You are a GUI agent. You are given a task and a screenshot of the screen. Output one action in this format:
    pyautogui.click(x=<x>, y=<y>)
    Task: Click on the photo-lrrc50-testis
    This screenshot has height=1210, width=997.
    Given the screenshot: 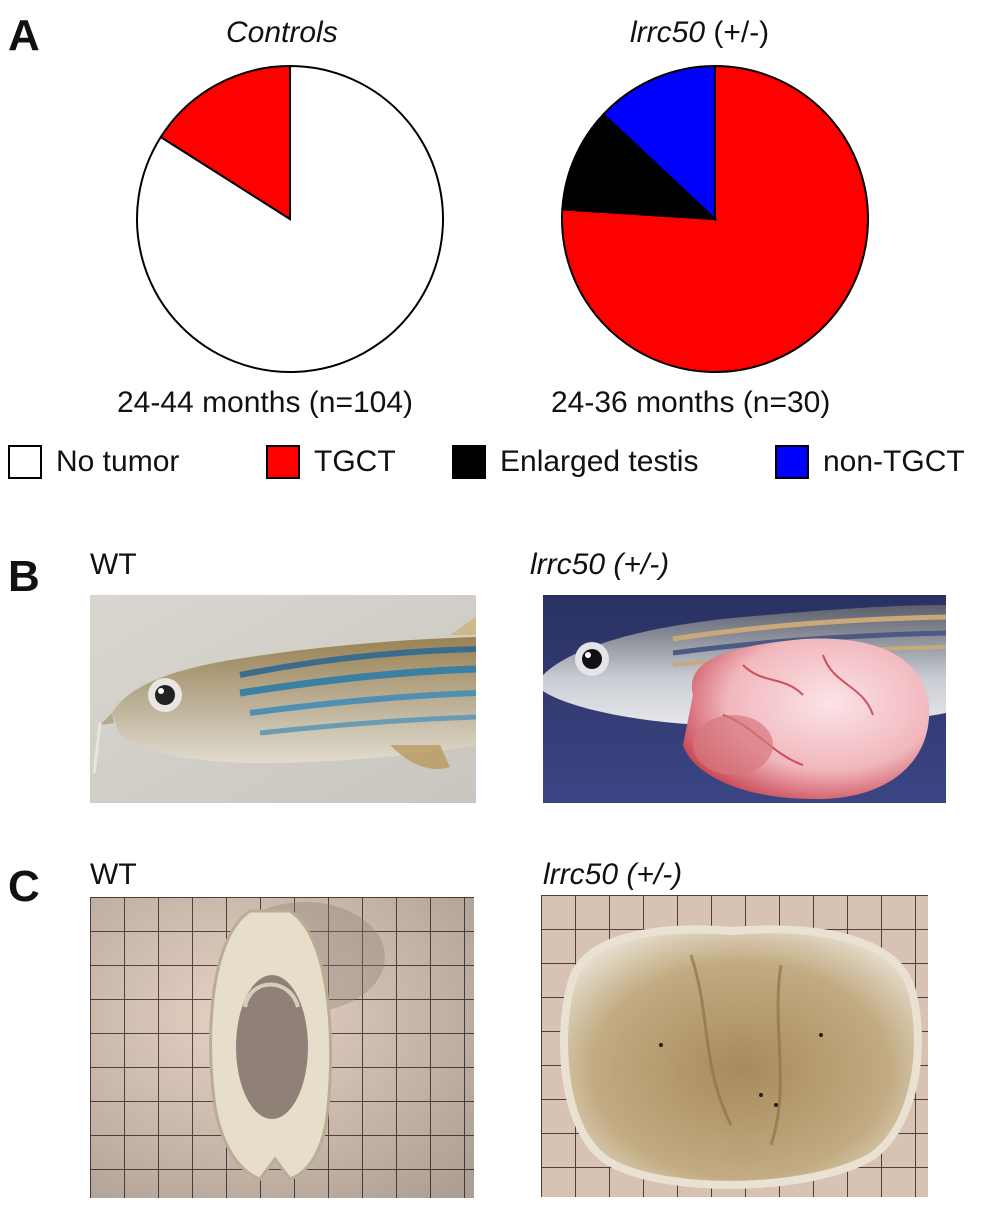 What is the action you would take?
    pyautogui.click(x=734, y=1046)
    